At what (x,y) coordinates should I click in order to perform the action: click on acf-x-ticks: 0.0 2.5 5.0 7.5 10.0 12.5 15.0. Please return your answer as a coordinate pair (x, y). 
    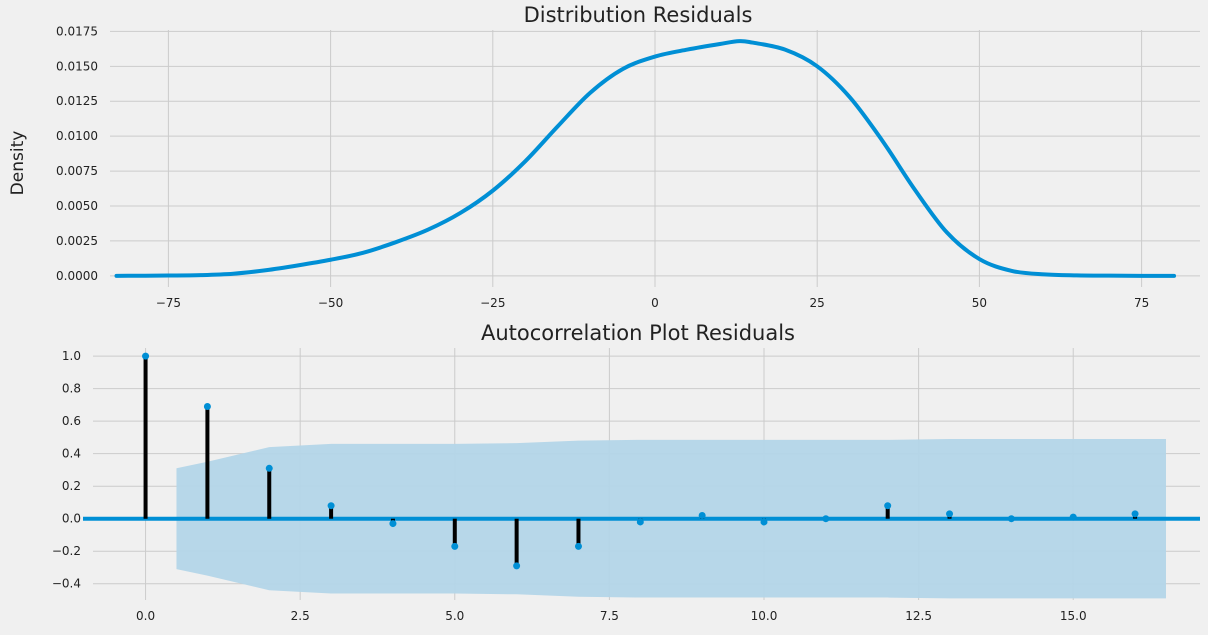
    Looking at the image, I should click on (611, 616).